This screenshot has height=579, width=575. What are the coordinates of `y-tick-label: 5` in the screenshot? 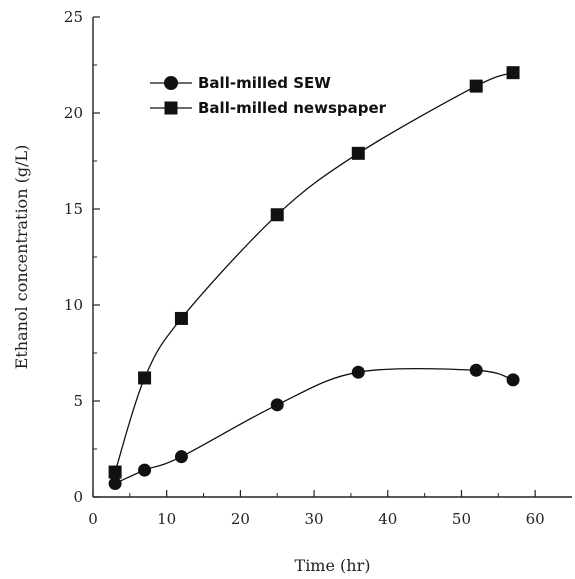 It's located at (78, 401).